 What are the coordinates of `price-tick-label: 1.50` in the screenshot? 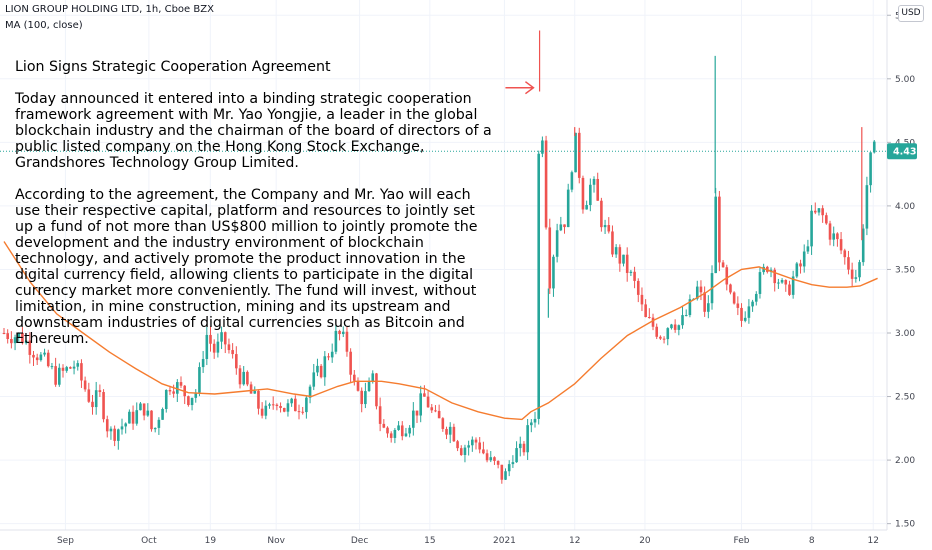 It's located at (905, 525).